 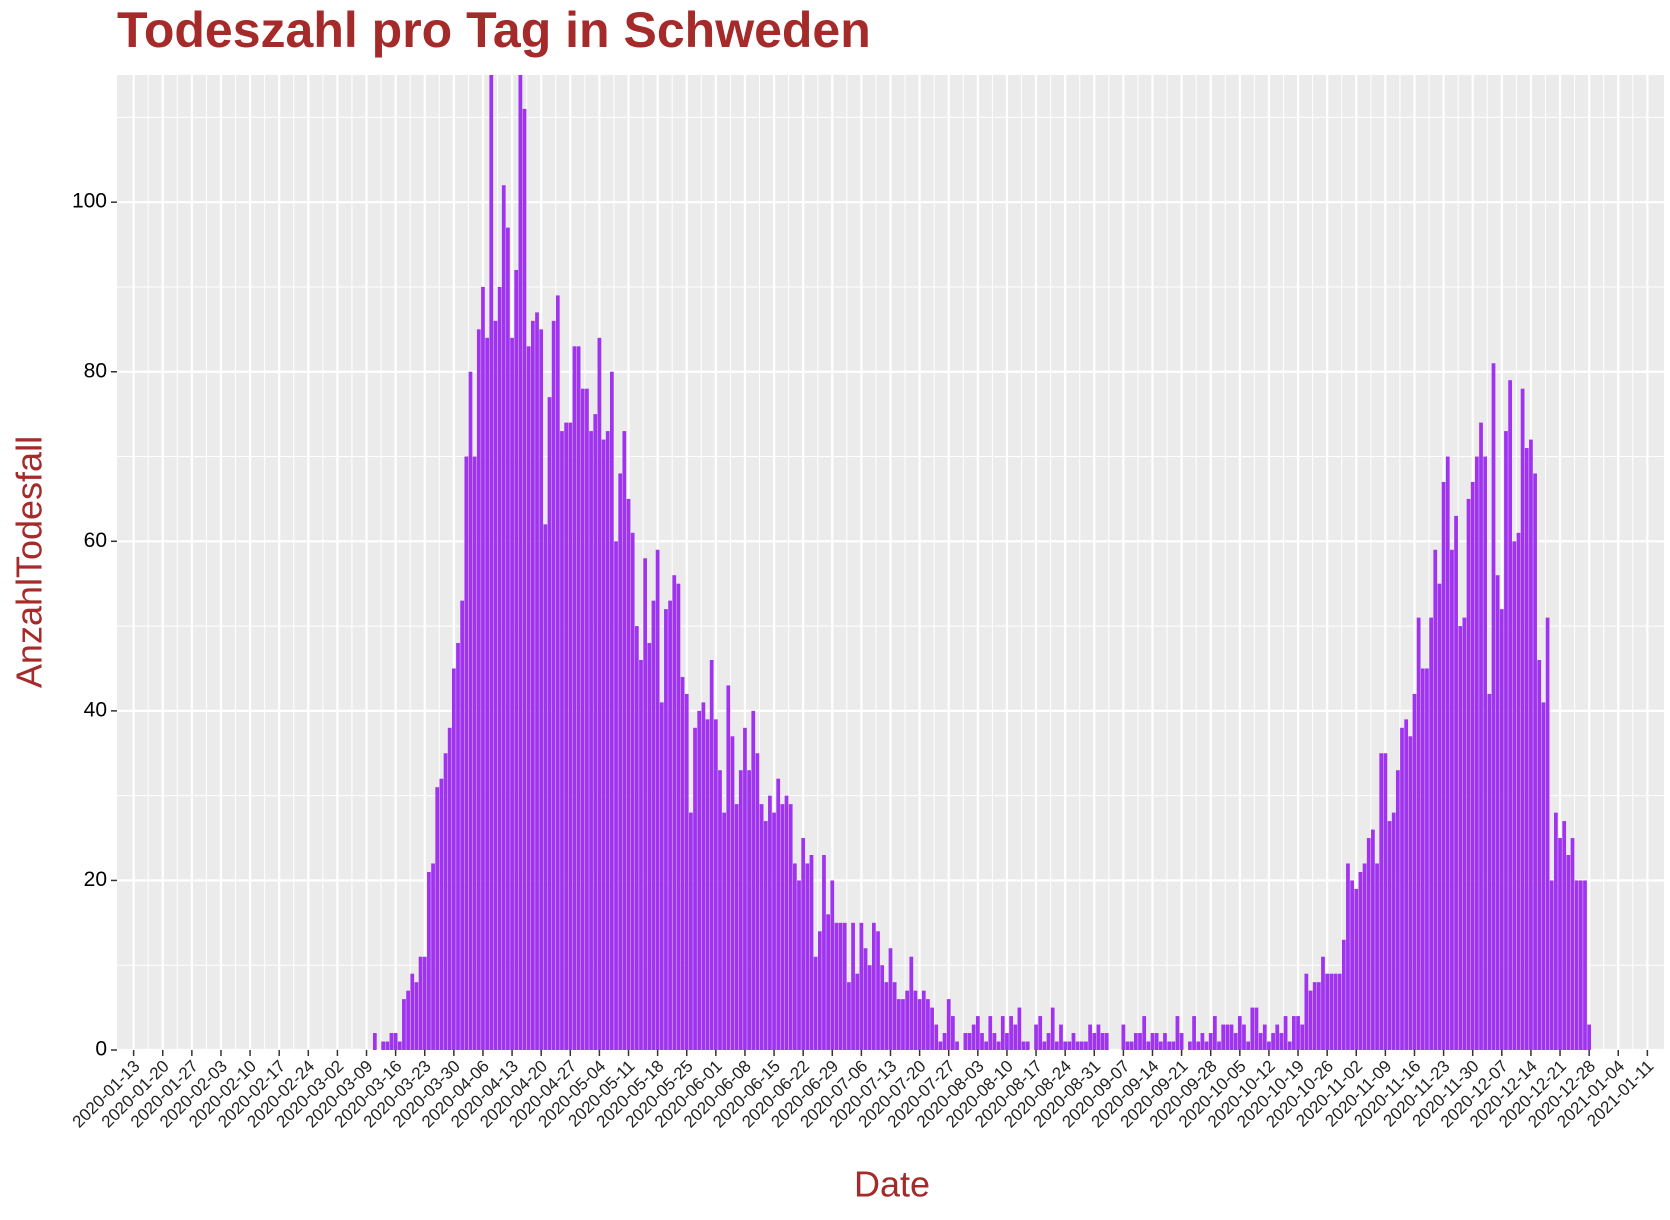 What do you see at coordinates (892, 1184) in the screenshot?
I see `x-axis-label: Date` at bounding box center [892, 1184].